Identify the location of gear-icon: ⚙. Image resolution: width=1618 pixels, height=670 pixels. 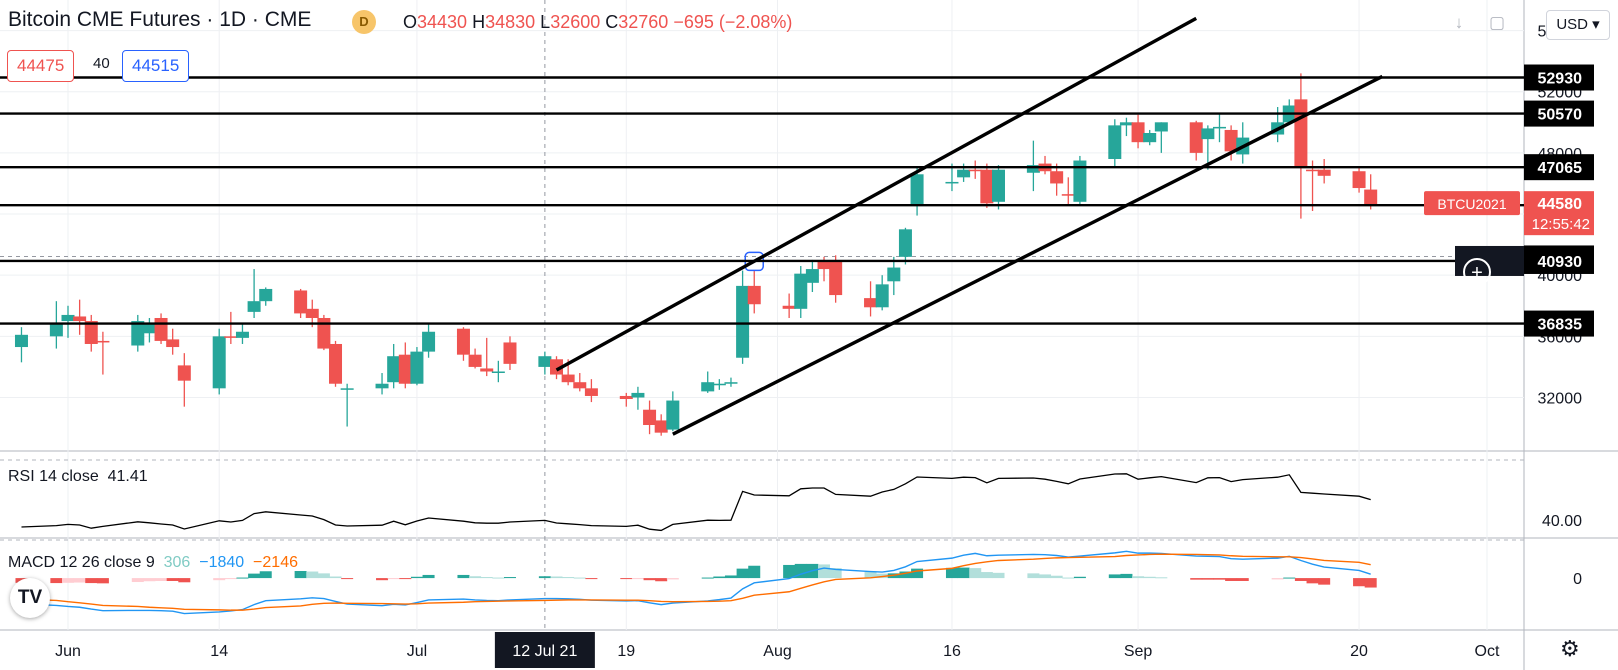
(1570, 648).